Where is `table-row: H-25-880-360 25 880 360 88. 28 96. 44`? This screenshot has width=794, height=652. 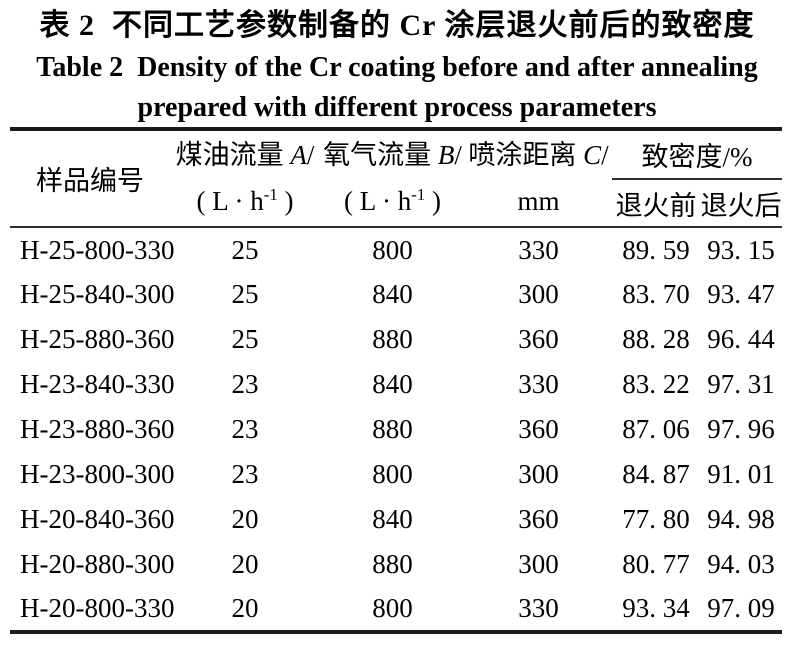 table-row: H-25-880-360 25 880 360 88. 28 96. 44 is located at coordinates (396, 339).